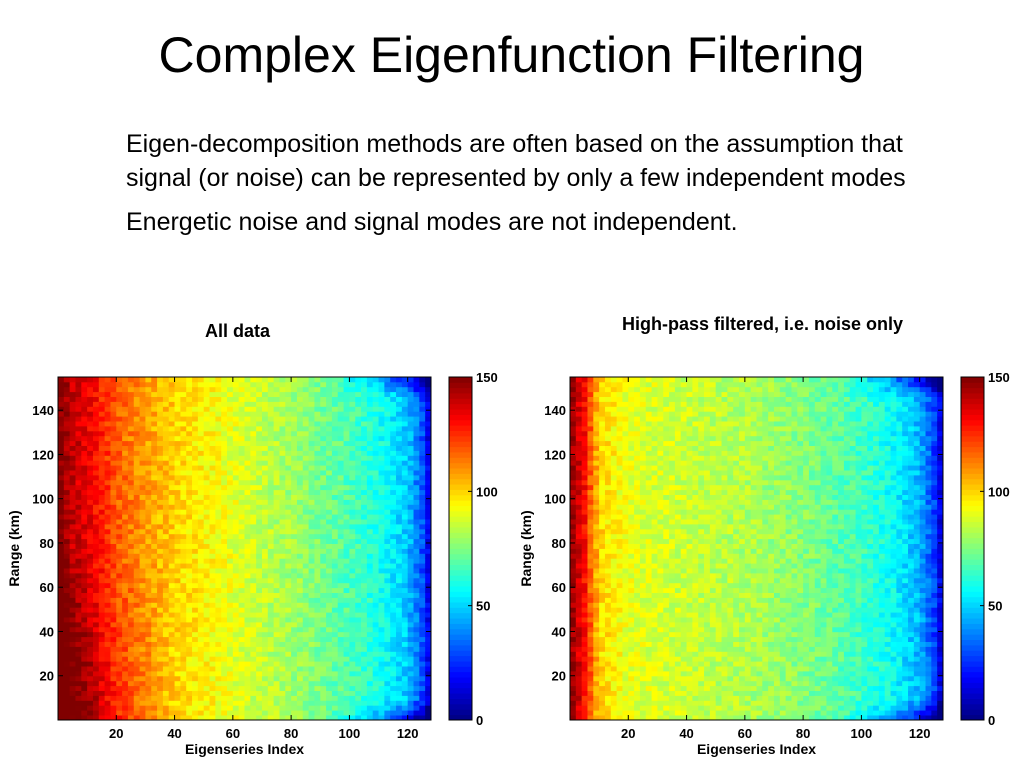 This screenshot has width=1023, height=767. I want to click on colorbar-segment, so click(460, 455).